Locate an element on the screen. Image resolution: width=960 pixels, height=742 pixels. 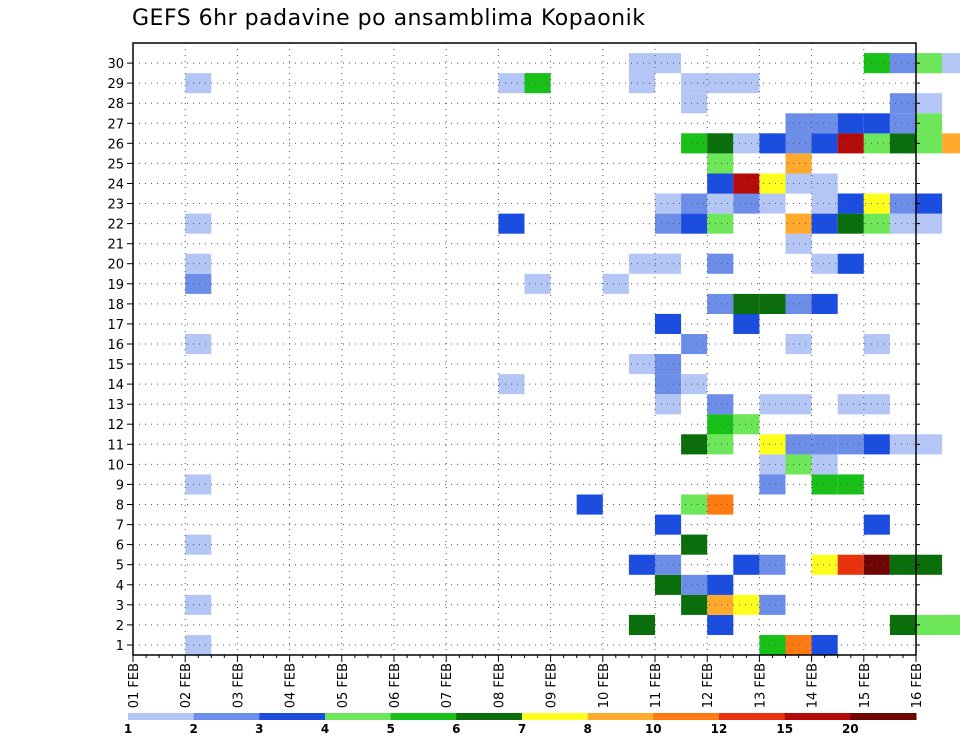
x-tick-label: 14 FEB is located at coordinates (813, 685).